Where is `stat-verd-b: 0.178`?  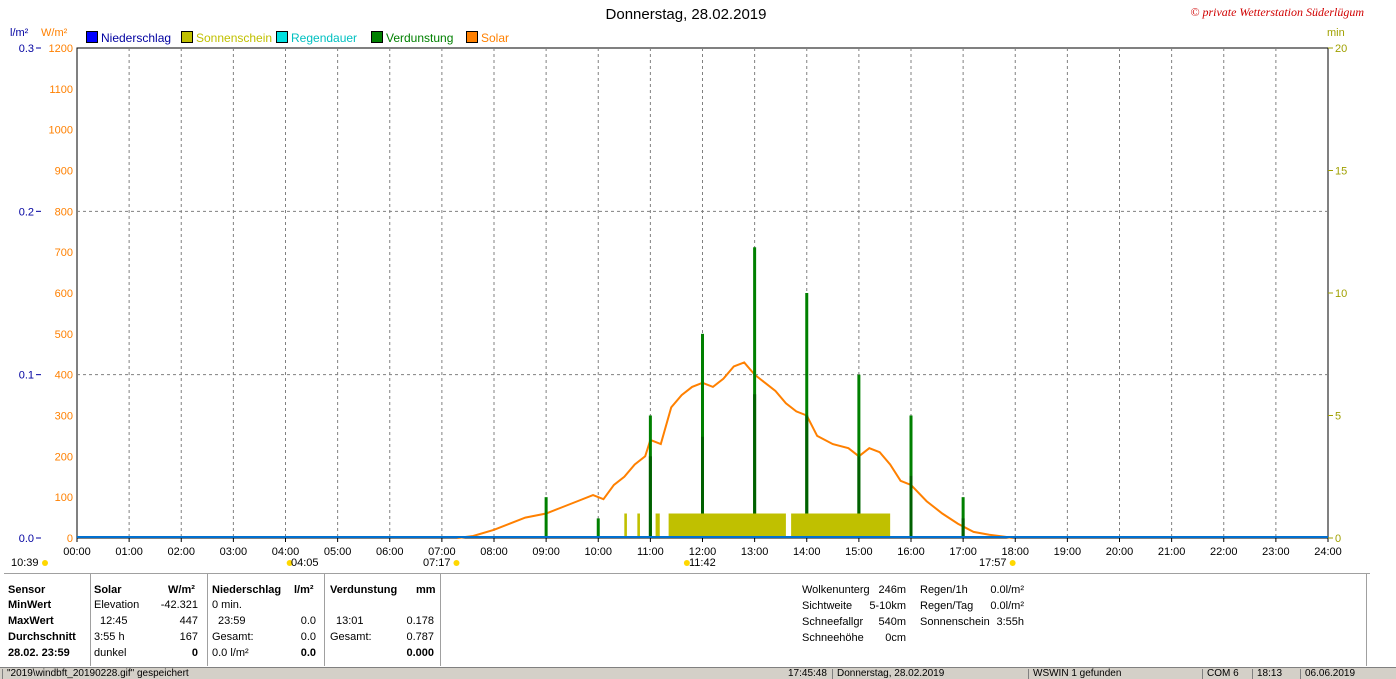
stat-verd-b: 0.178 is located at coordinates (420, 621).